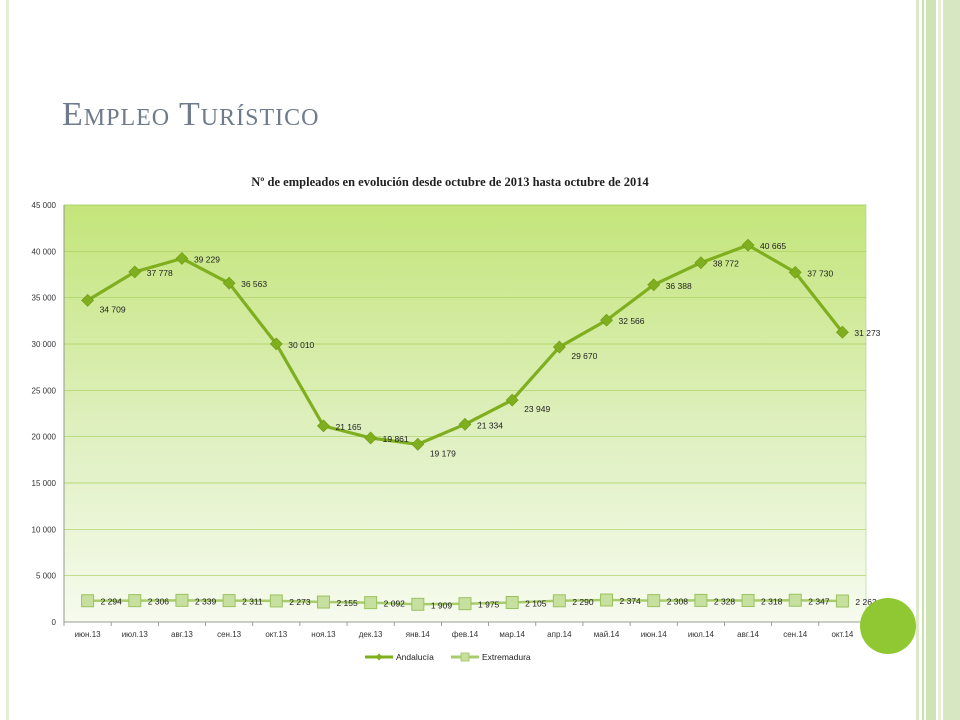 The height and width of the screenshot is (720, 960). I want to click on x-tick-label: янв.14, so click(418, 634).